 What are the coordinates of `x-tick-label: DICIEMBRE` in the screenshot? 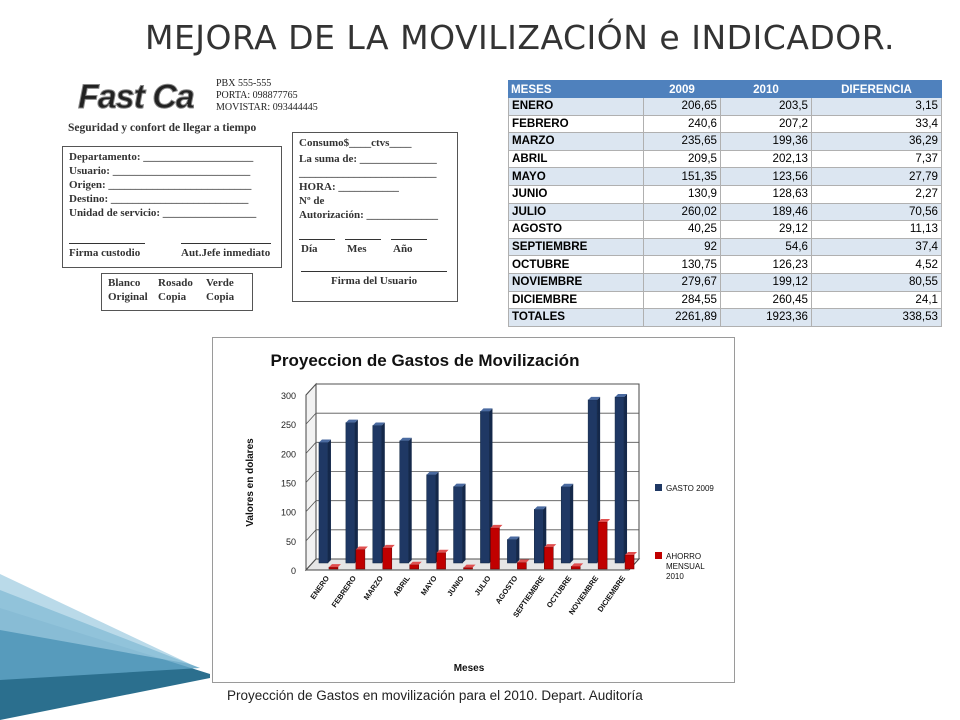 It's located at (612, 594).